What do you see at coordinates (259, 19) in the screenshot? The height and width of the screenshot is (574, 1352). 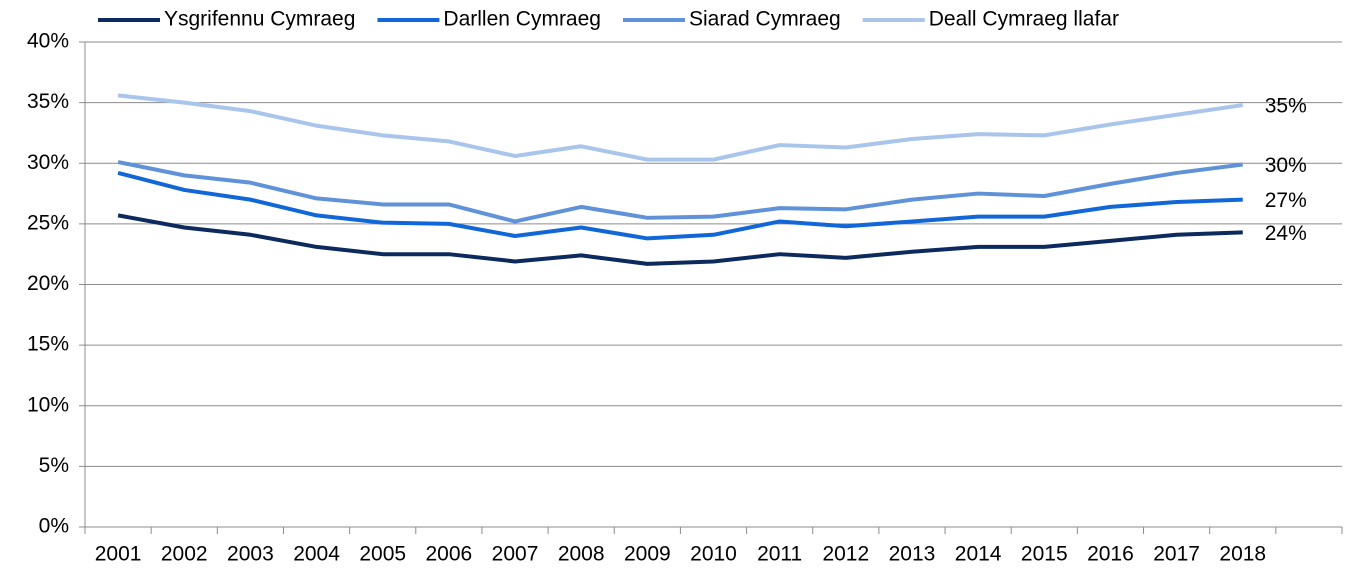 I see `legend-label: Ysgrifennu Cymraeg` at bounding box center [259, 19].